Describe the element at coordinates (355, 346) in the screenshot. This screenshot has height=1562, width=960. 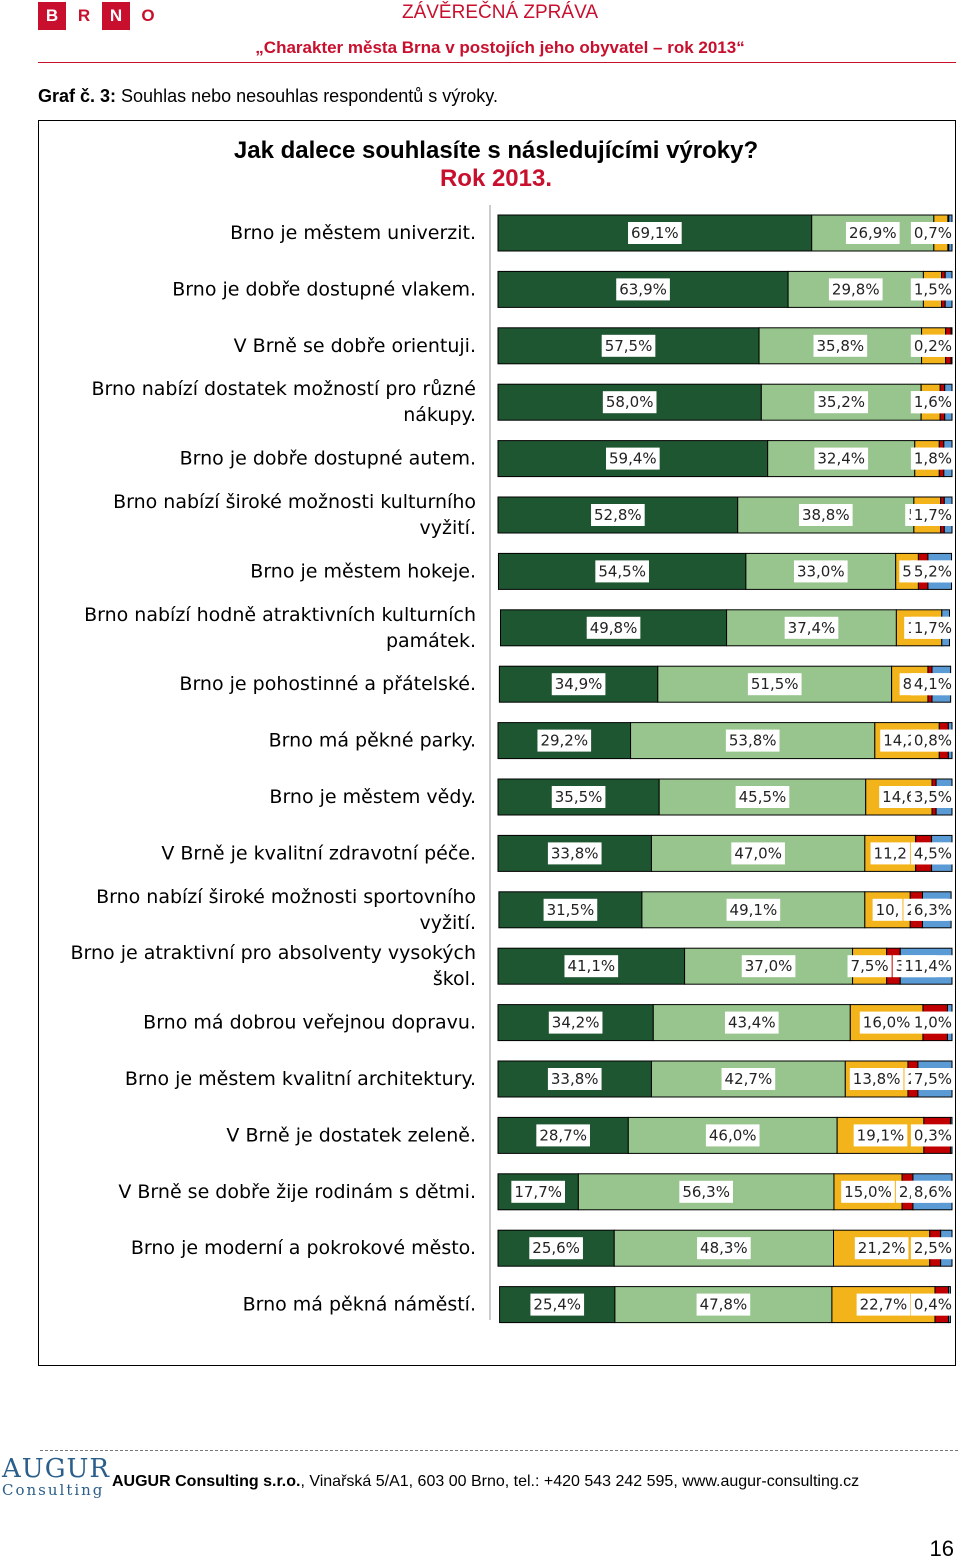
I see `category-label: V Brně se dobře orientuji.` at that location.